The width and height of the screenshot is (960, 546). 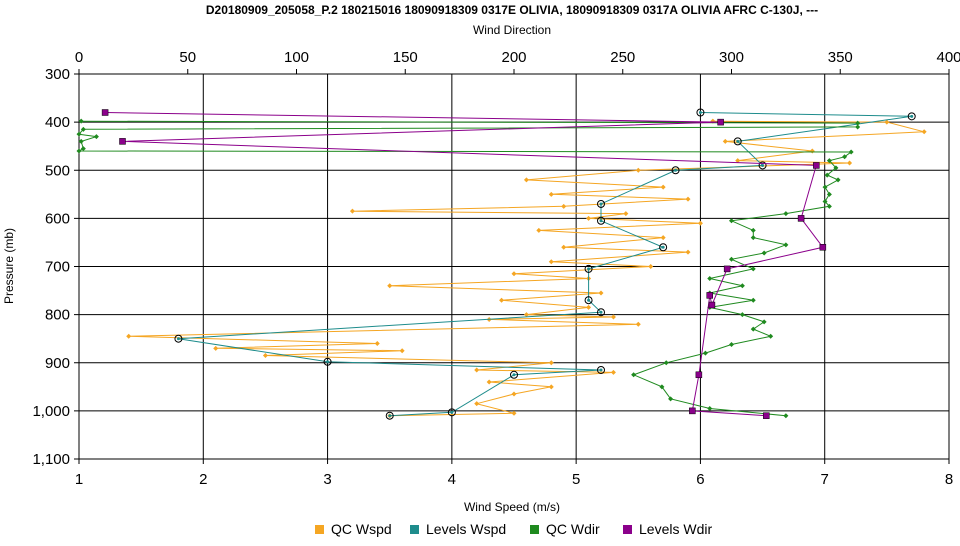 What do you see at coordinates (327, 479) in the screenshot?
I see `x-tick-label: 3` at bounding box center [327, 479].